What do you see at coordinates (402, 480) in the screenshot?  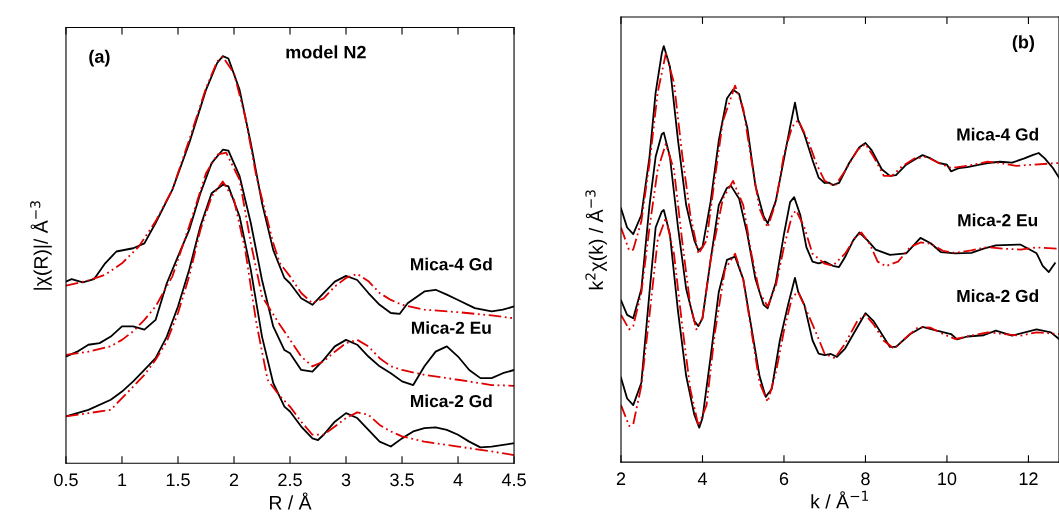 I see `x-tick-label: 3.5` at bounding box center [402, 480].